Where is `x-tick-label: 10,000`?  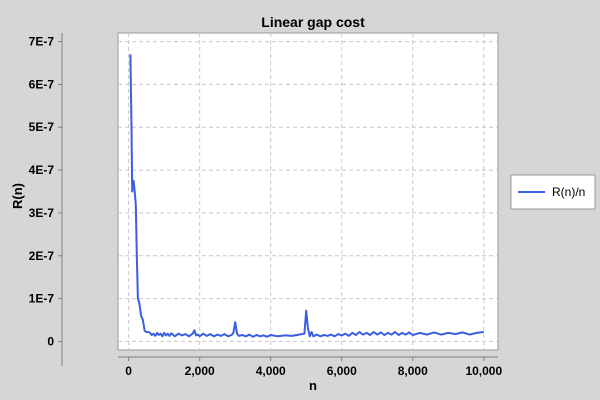 x-tick-label: 10,000 is located at coordinates (483, 371).